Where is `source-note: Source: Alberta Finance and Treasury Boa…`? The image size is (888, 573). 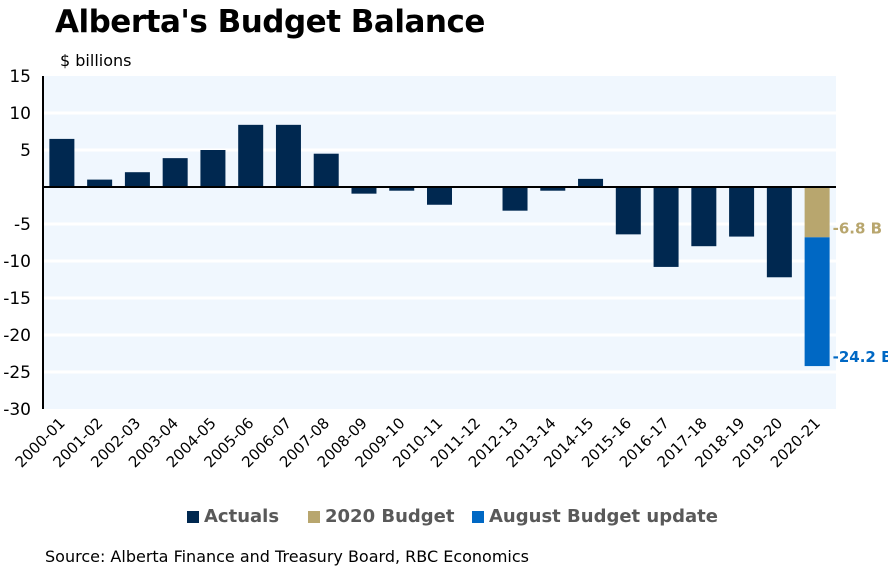 source-note: Source: Alberta Finance and Treasury Boa… is located at coordinates (287, 556).